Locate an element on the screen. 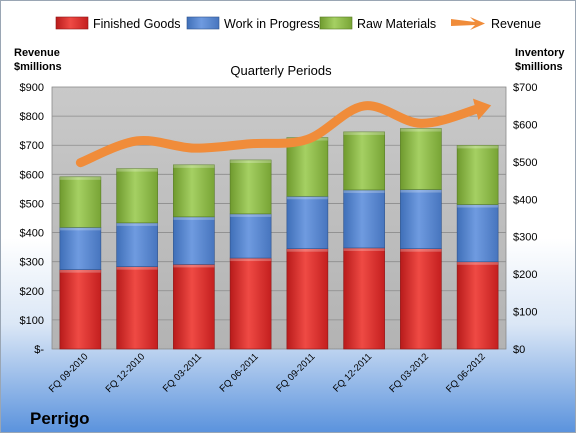 This screenshot has height=437, width=576. category-label: FQ 03-2011 is located at coordinates (182, 372).